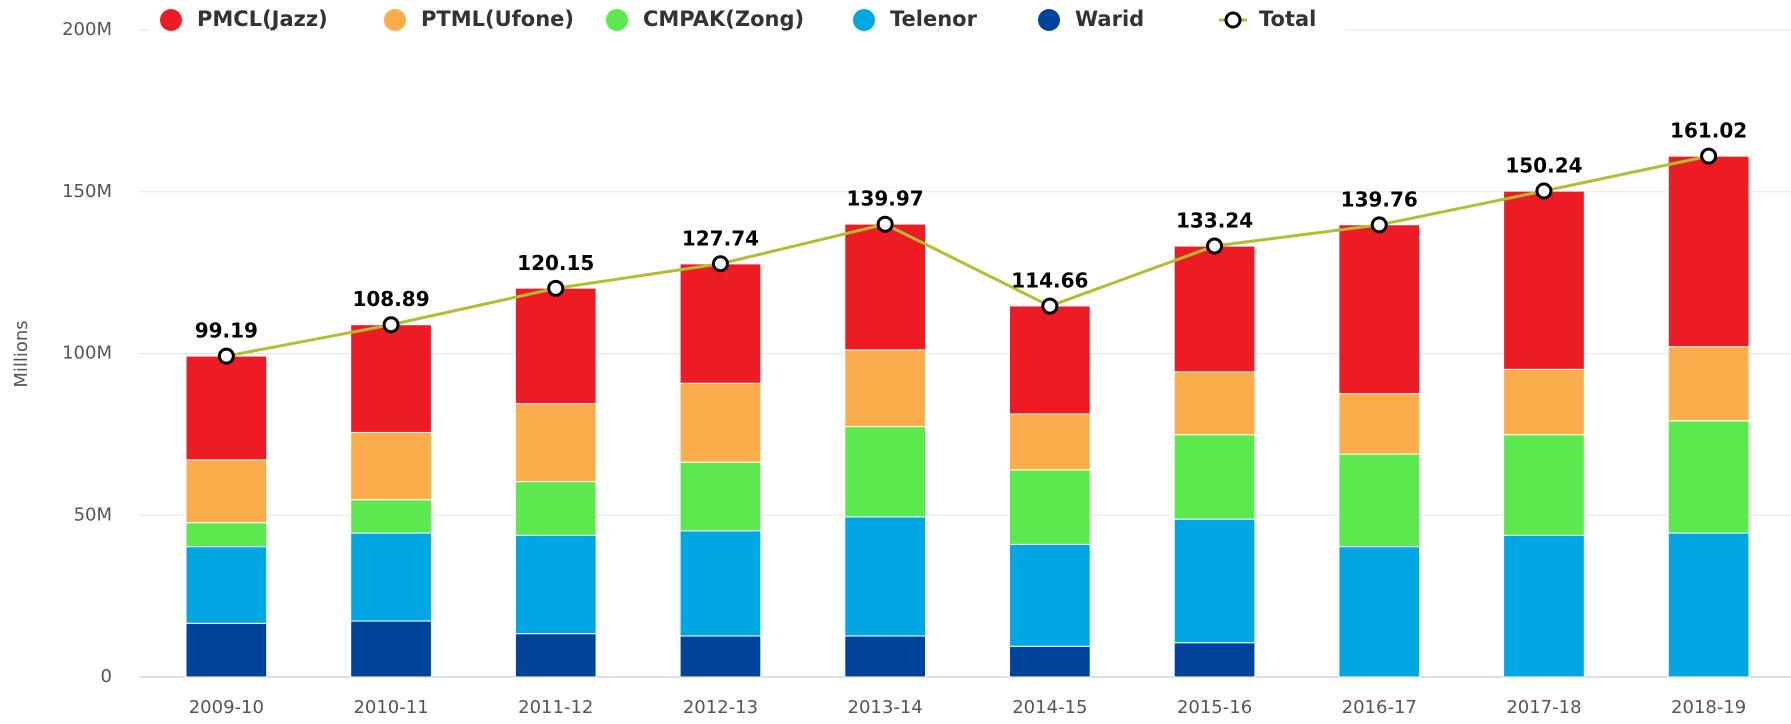 This screenshot has height=724, width=1791. What do you see at coordinates (226, 331) in the screenshot?
I see `data-label: 99.19` at bounding box center [226, 331].